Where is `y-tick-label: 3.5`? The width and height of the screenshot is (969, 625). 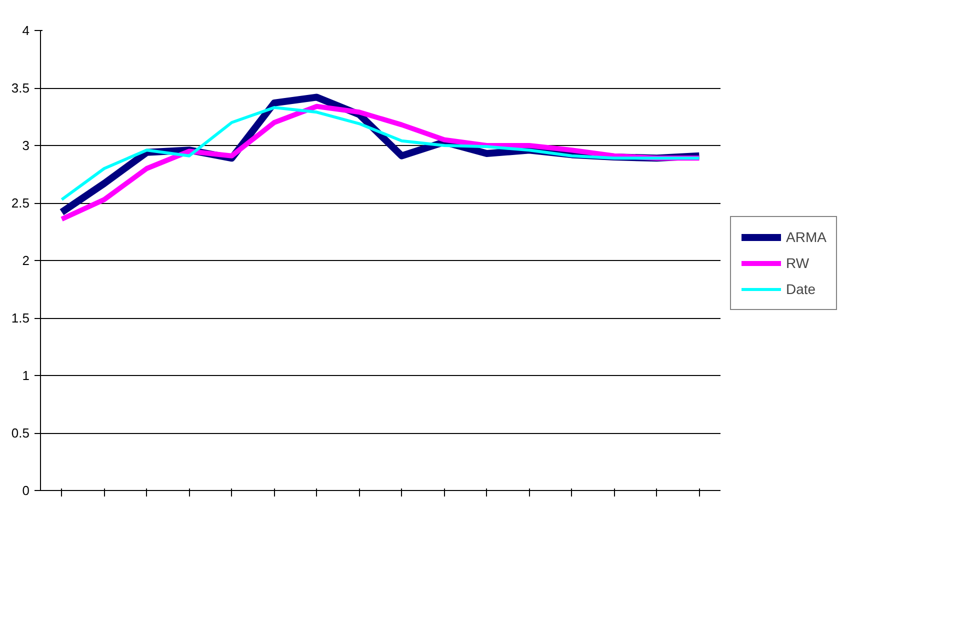 y-tick-label: 3.5 is located at coordinates (20, 88).